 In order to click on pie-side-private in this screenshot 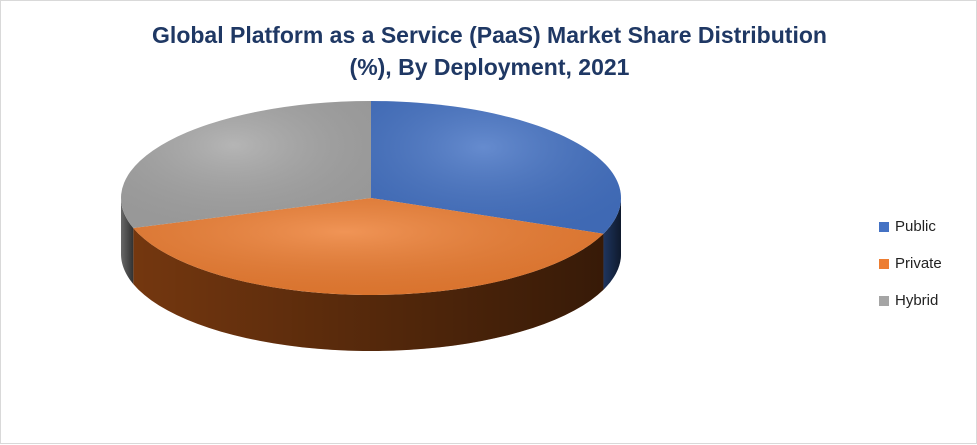, I will do `click(368, 289)`.